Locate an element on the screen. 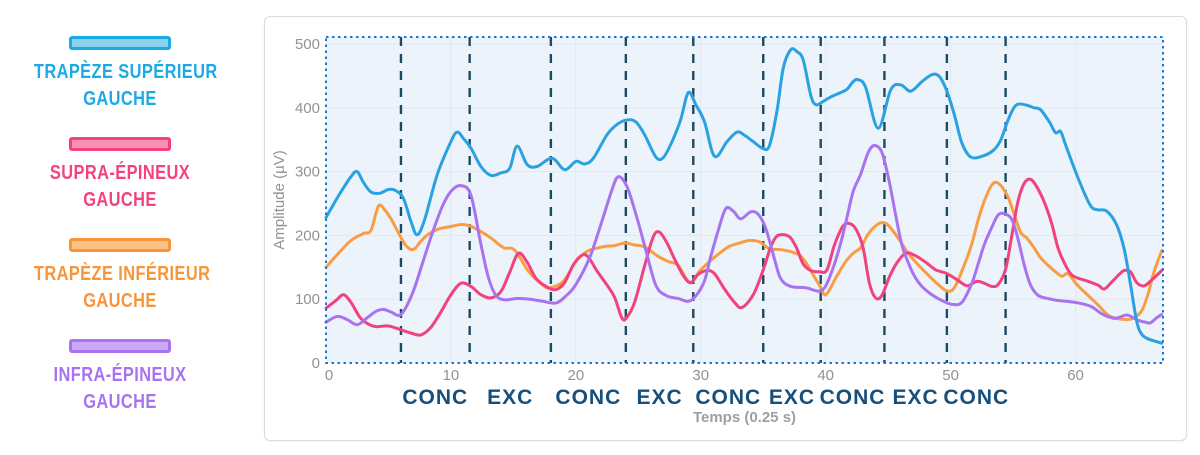 This screenshot has width=1200, height=455. x-tick-label-20: 20 is located at coordinates (576, 375).